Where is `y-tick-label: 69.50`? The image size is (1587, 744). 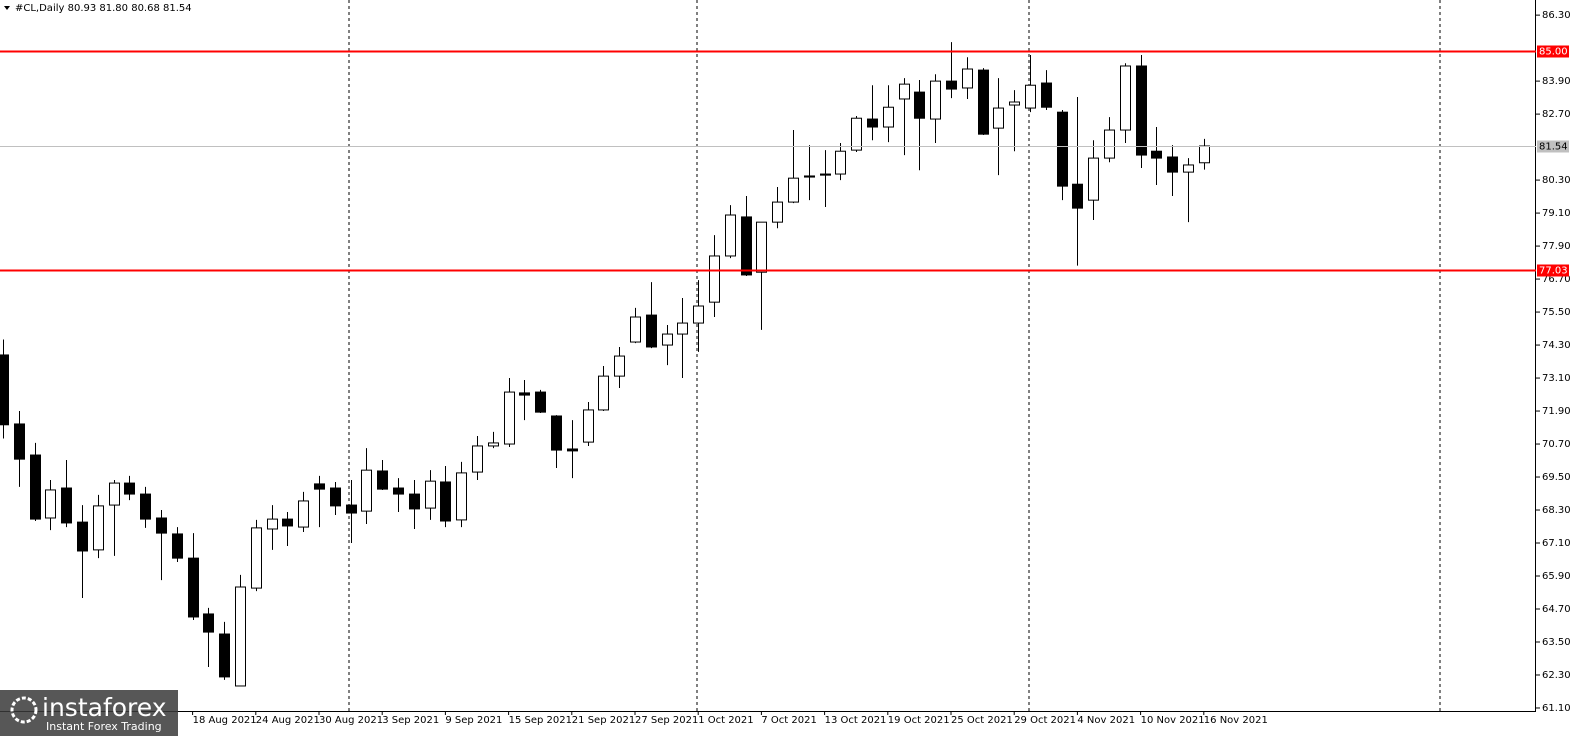 y-tick-label: 69.50 is located at coordinates (1556, 477).